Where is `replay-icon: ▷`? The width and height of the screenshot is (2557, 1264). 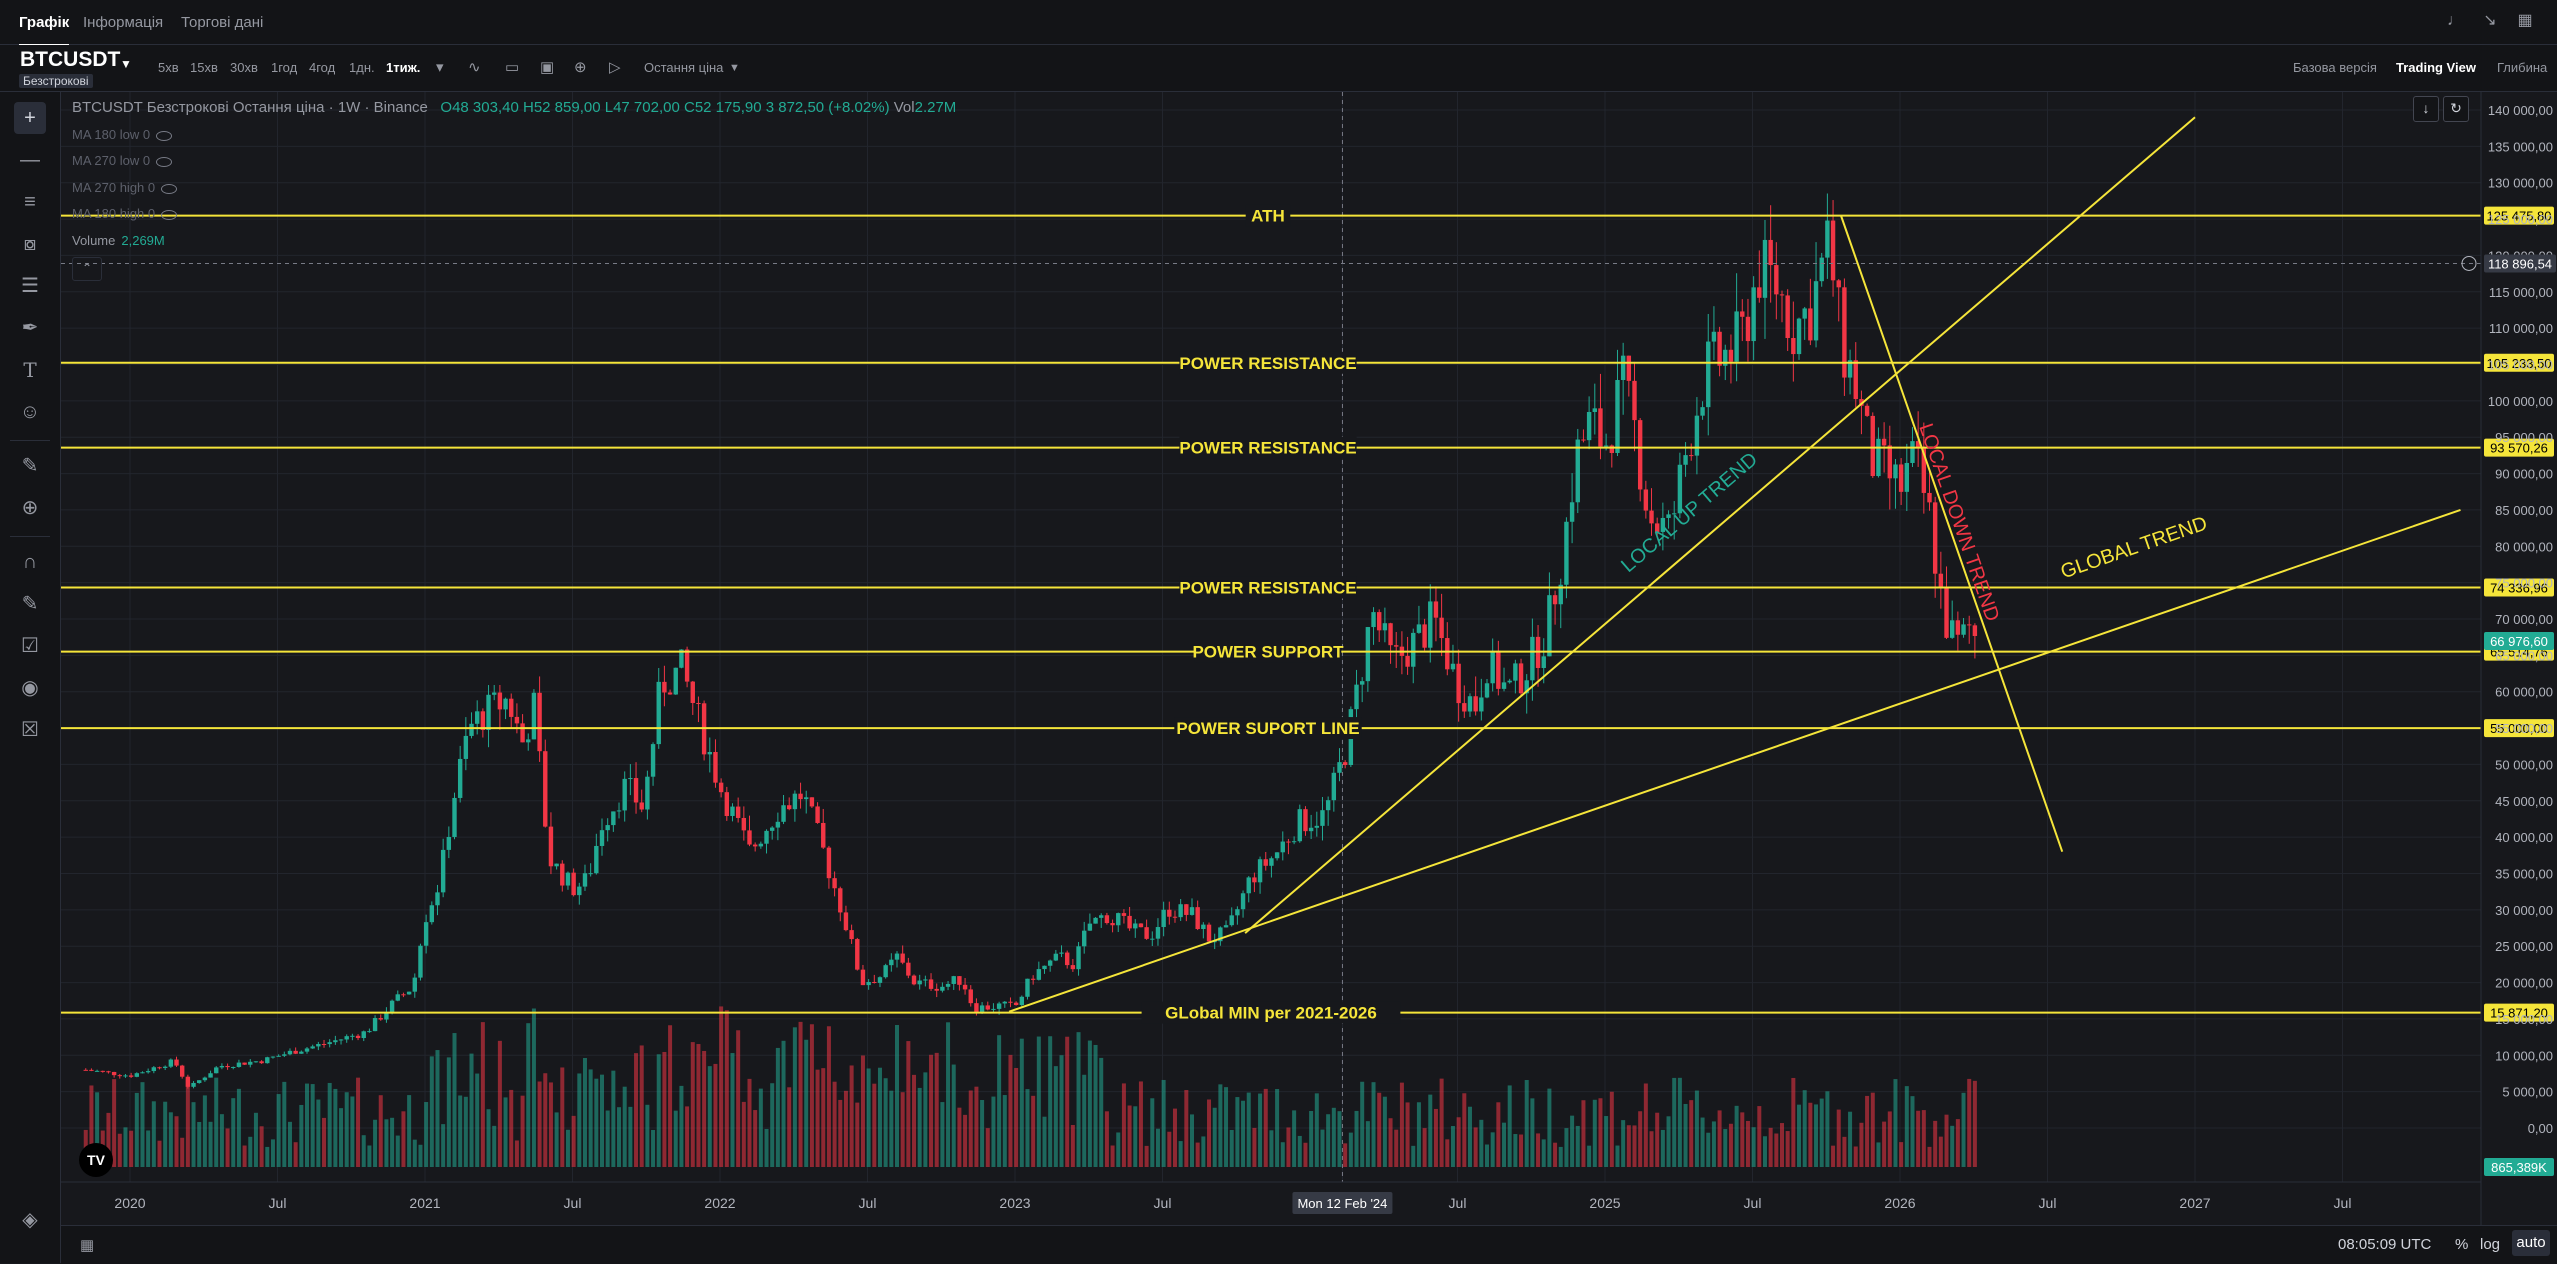 replay-icon: ▷ is located at coordinates (615, 67).